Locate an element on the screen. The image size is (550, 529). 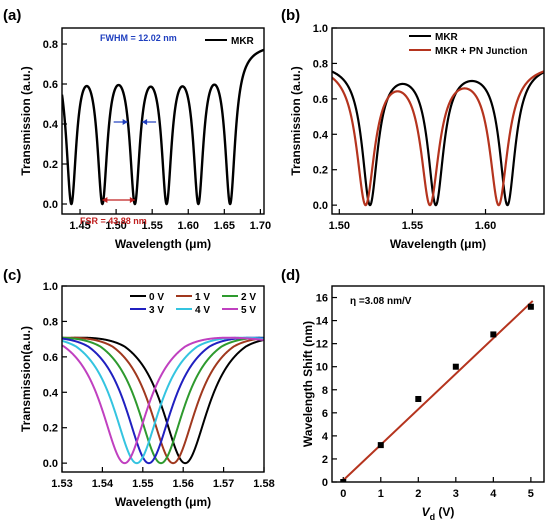
b-ytick-label: 0.4 is located at coordinates (321, 135).